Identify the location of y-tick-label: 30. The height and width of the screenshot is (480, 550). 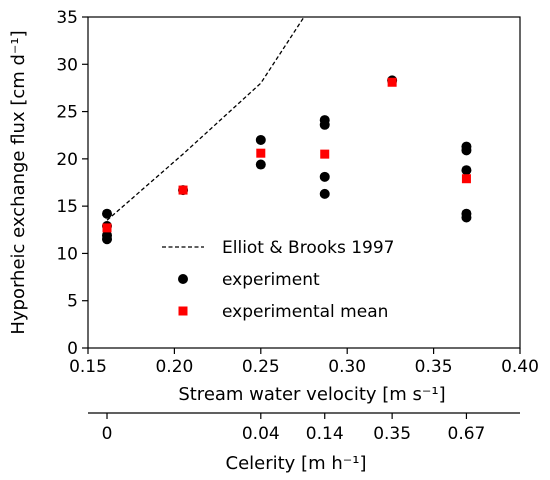
(67, 65).